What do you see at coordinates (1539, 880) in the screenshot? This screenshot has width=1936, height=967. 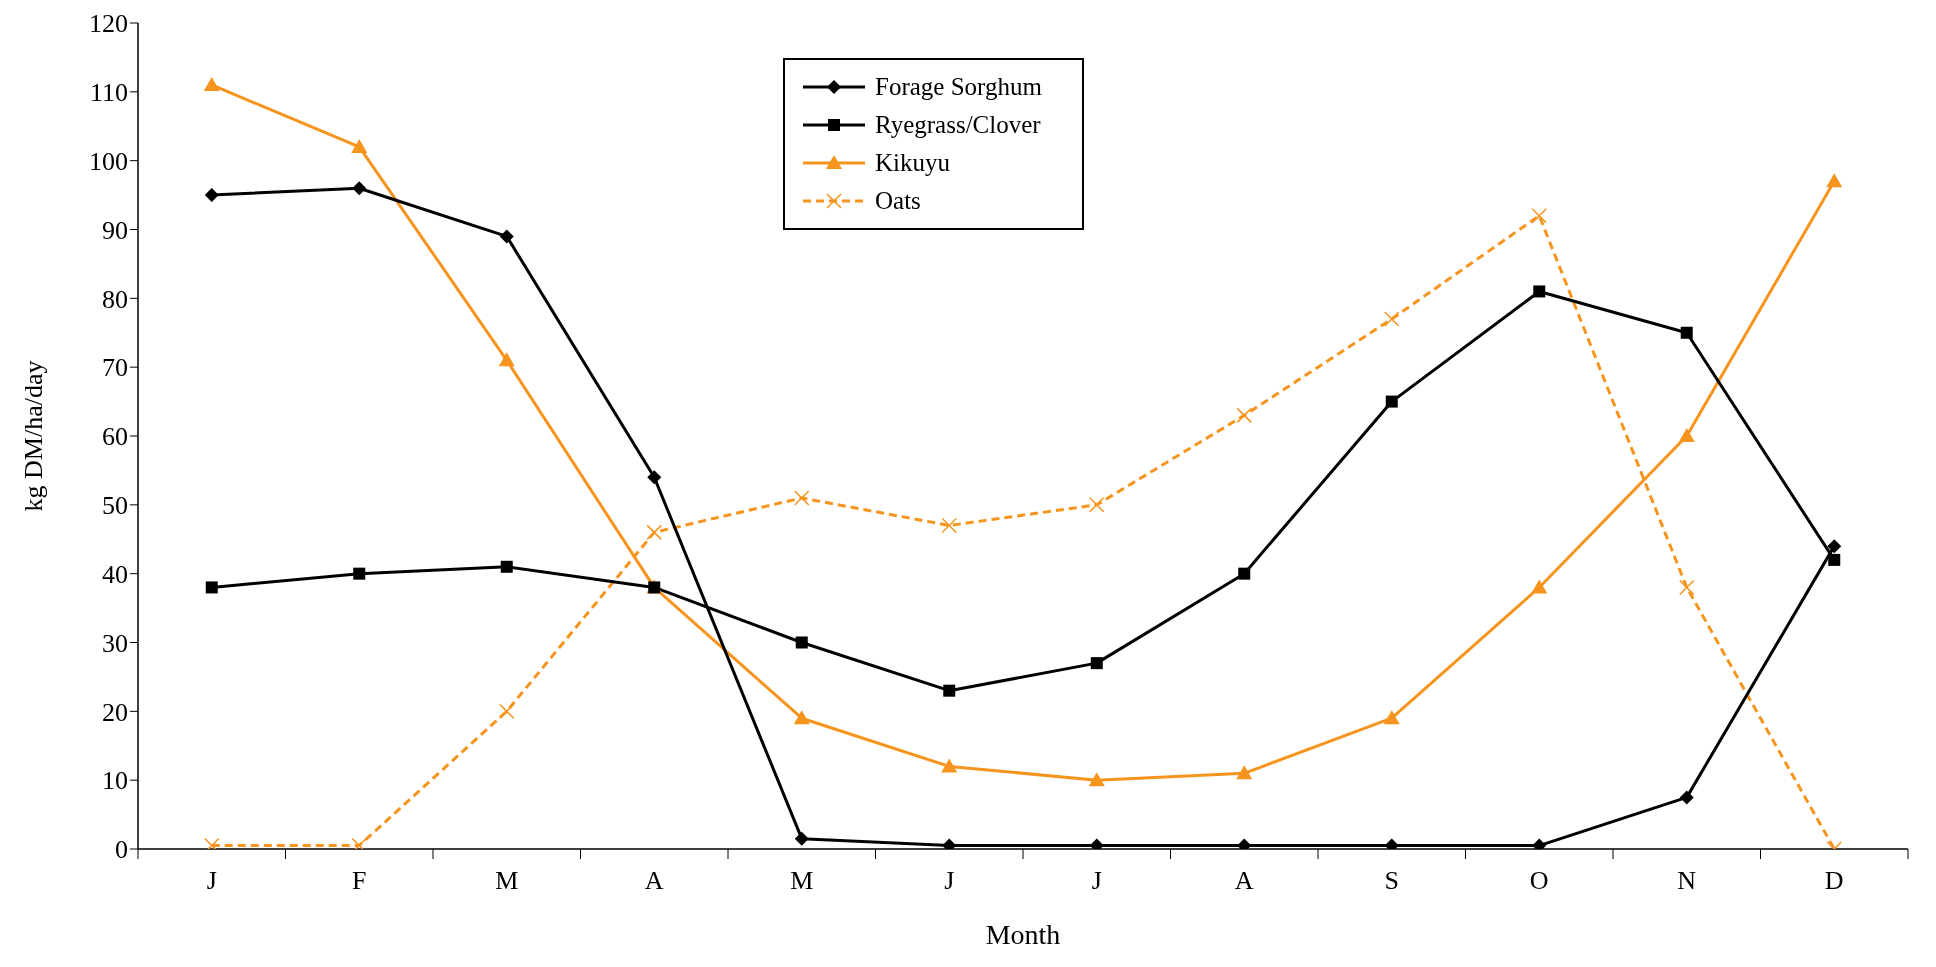 I see `x-tick-label: O` at bounding box center [1539, 880].